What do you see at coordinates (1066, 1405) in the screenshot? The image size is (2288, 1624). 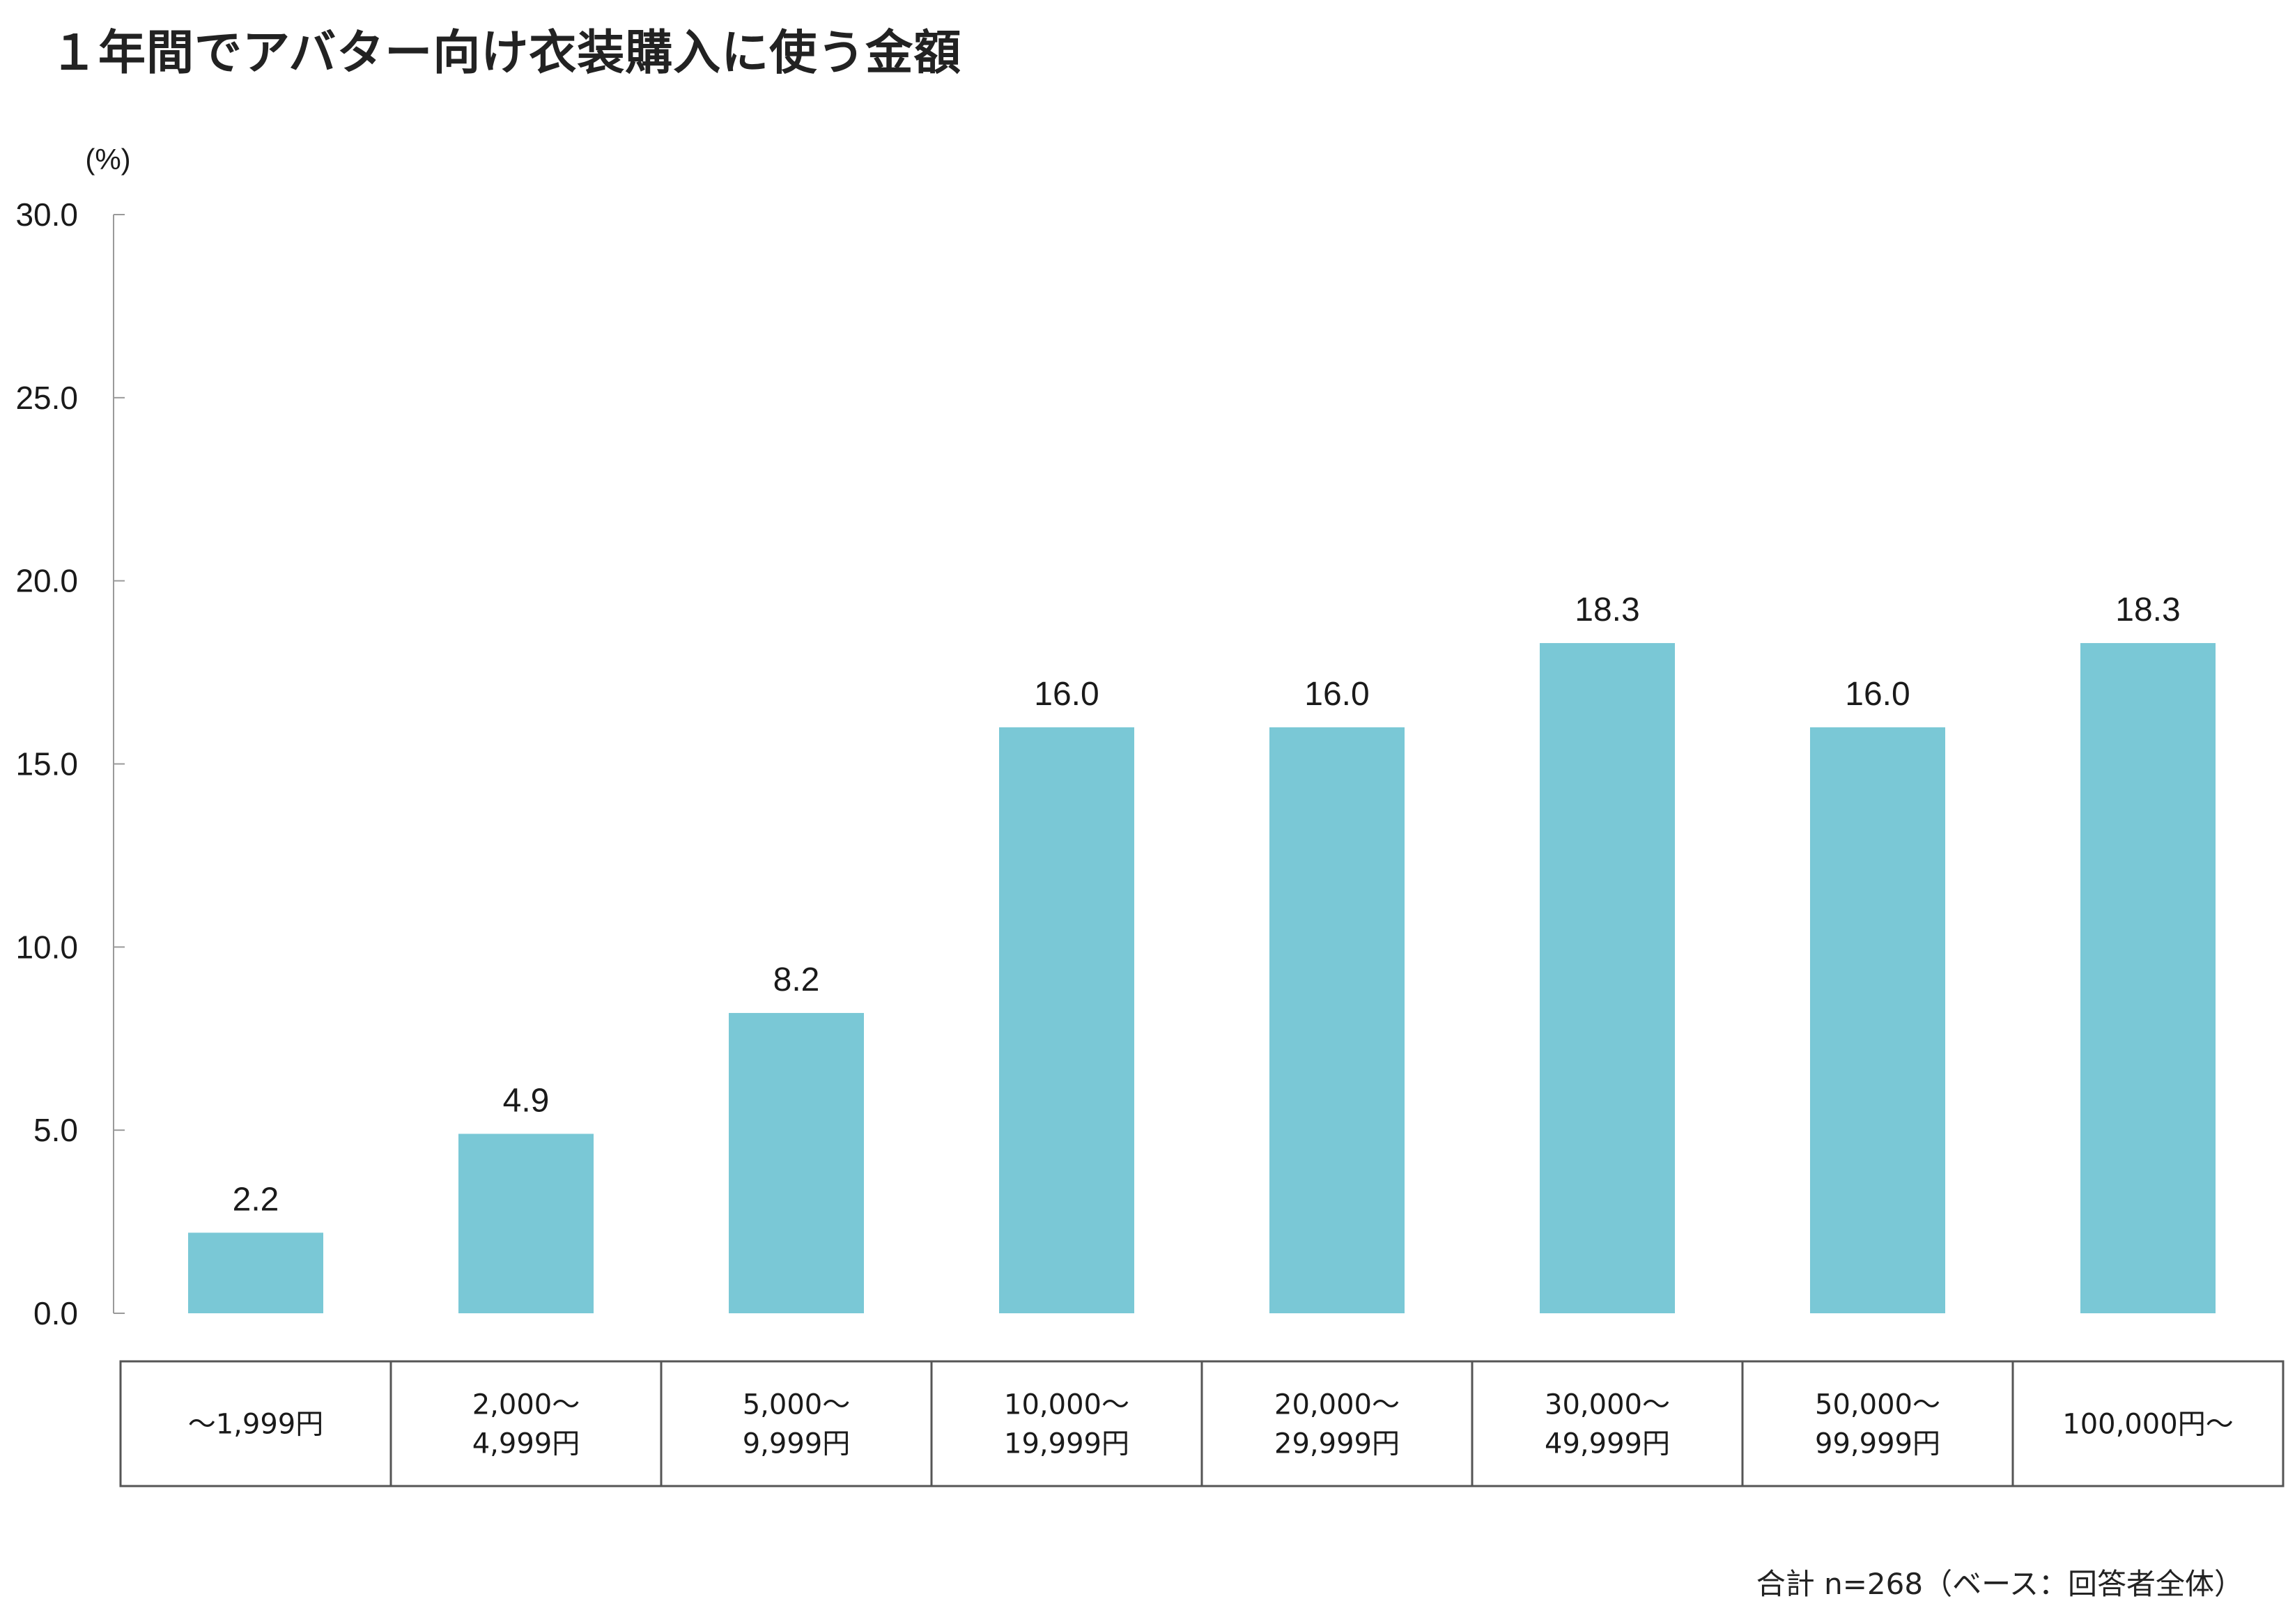 I see `category-label: 10,000～` at bounding box center [1066, 1405].